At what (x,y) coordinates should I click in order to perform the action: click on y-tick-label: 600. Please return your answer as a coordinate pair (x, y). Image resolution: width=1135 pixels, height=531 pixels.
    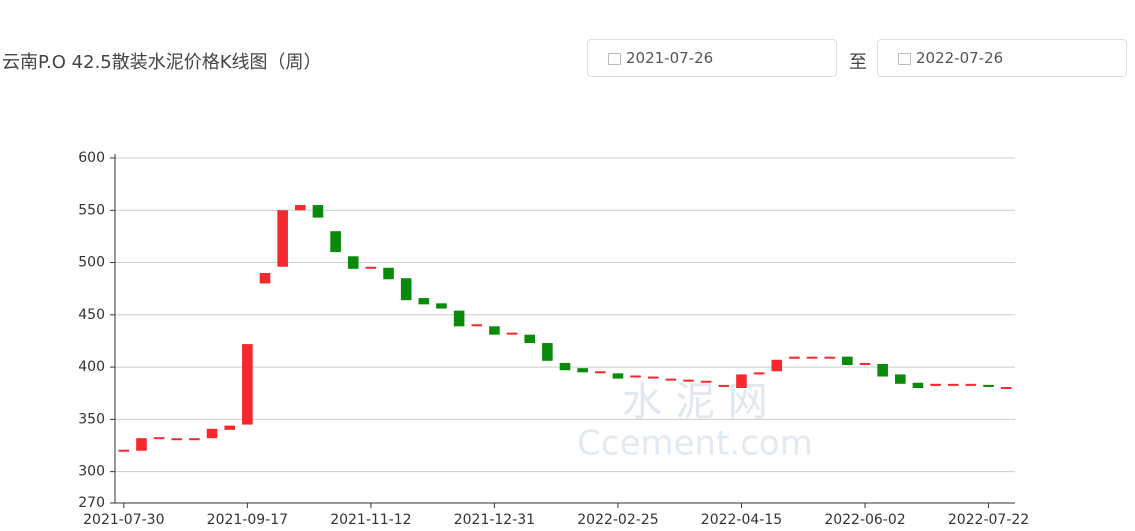
    Looking at the image, I should click on (91, 158).